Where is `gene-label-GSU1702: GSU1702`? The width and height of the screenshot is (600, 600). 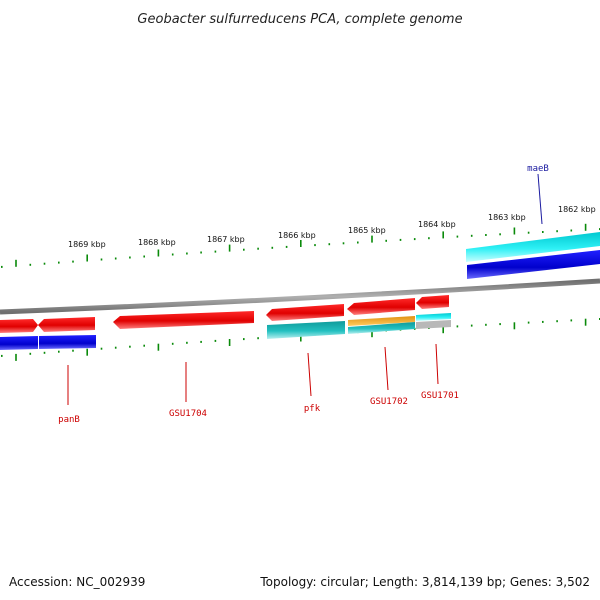
gene-label-GSU1702: GSU1702 is located at coordinates (389, 402).